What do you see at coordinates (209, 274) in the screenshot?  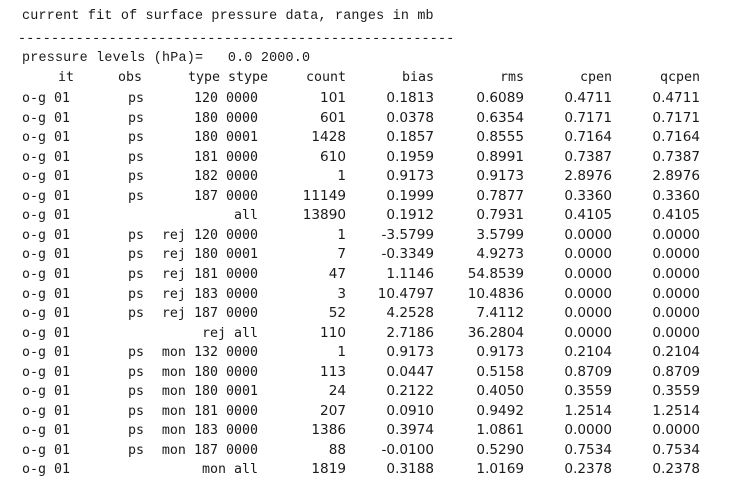 I see `cell-type: rej 181 0000` at bounding box center [209, 274].